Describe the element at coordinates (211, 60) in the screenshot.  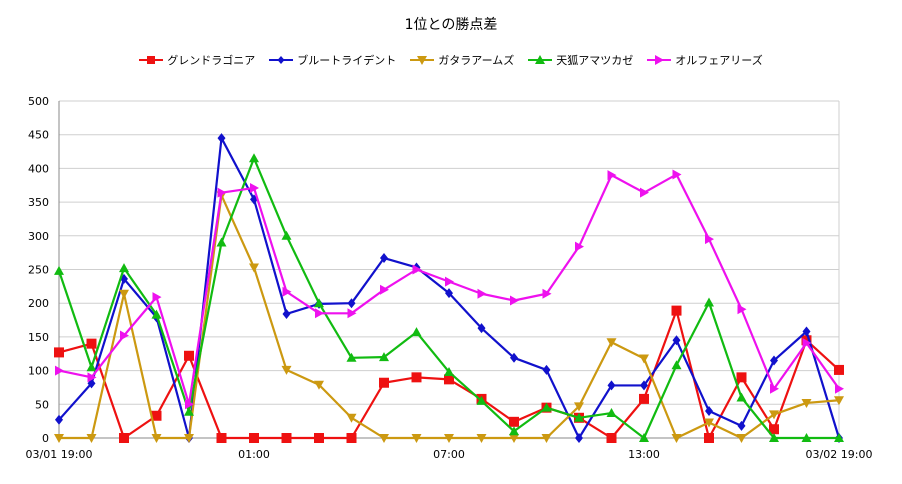
I see `legend-label: グレンドラゴニア` at that location.